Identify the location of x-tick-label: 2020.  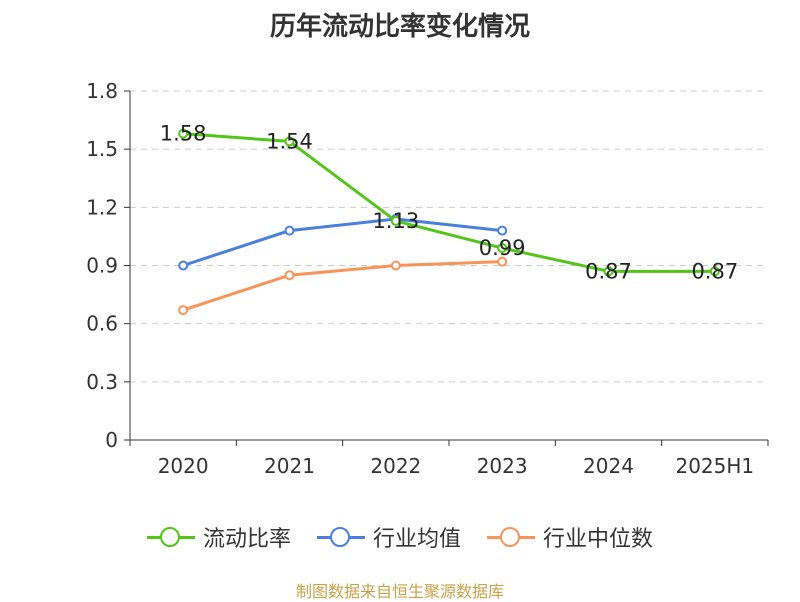
(183, 466).